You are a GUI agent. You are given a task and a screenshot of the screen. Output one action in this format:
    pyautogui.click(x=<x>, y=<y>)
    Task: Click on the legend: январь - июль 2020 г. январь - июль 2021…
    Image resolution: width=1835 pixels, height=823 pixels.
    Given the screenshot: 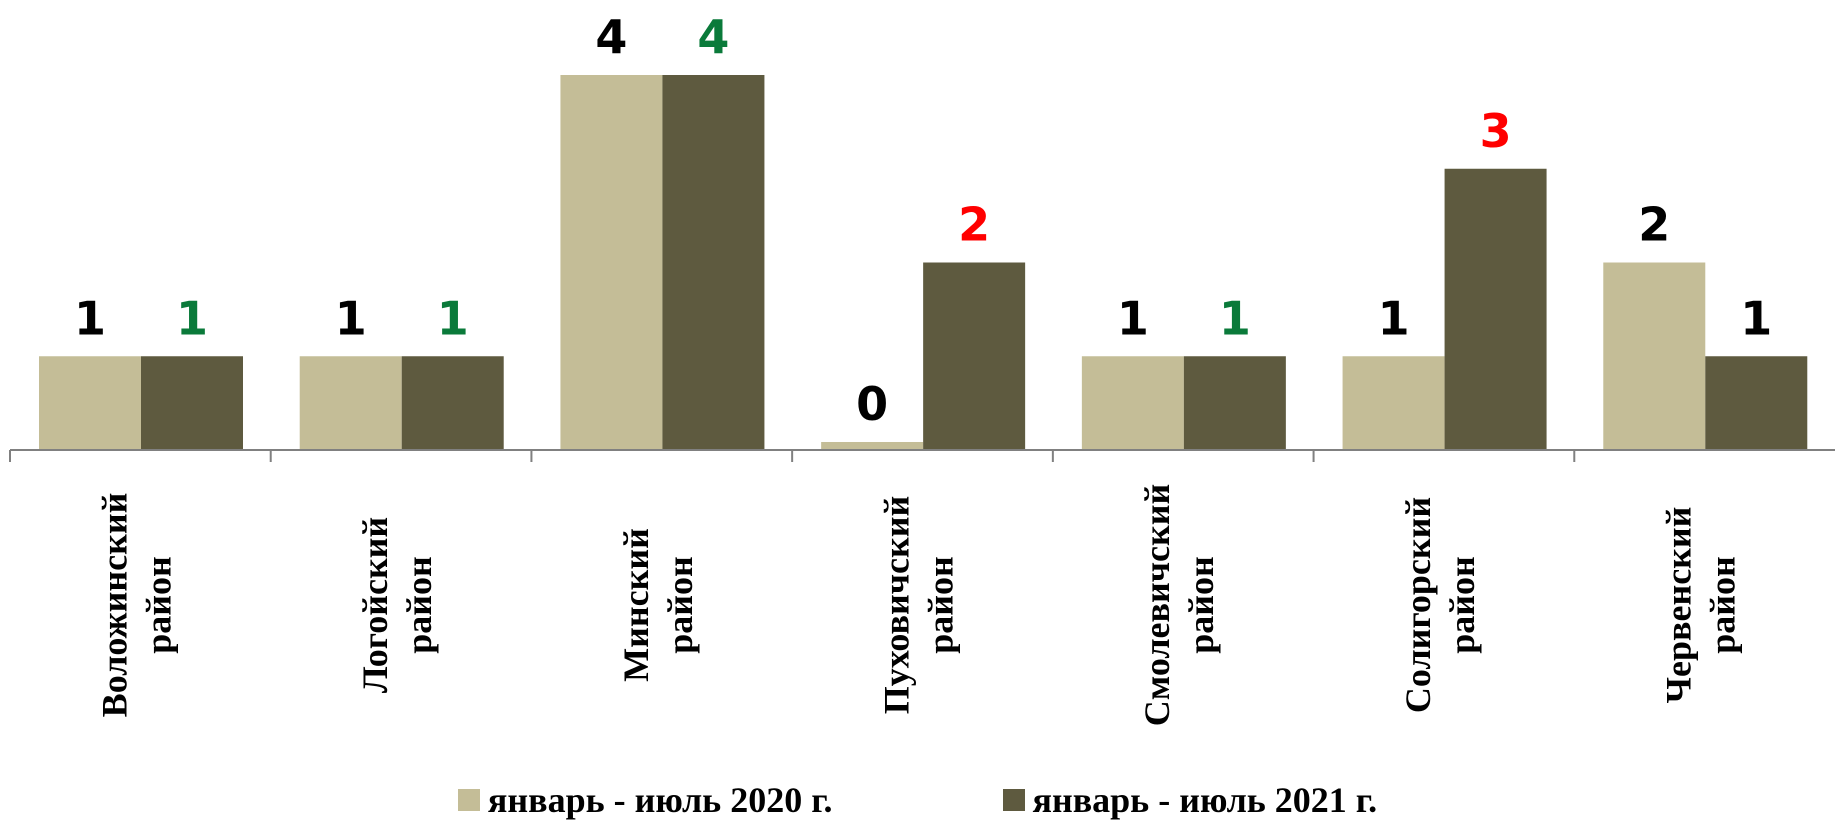 What is the action you would take?
    pyautogui.click(x=917, y=800)
    